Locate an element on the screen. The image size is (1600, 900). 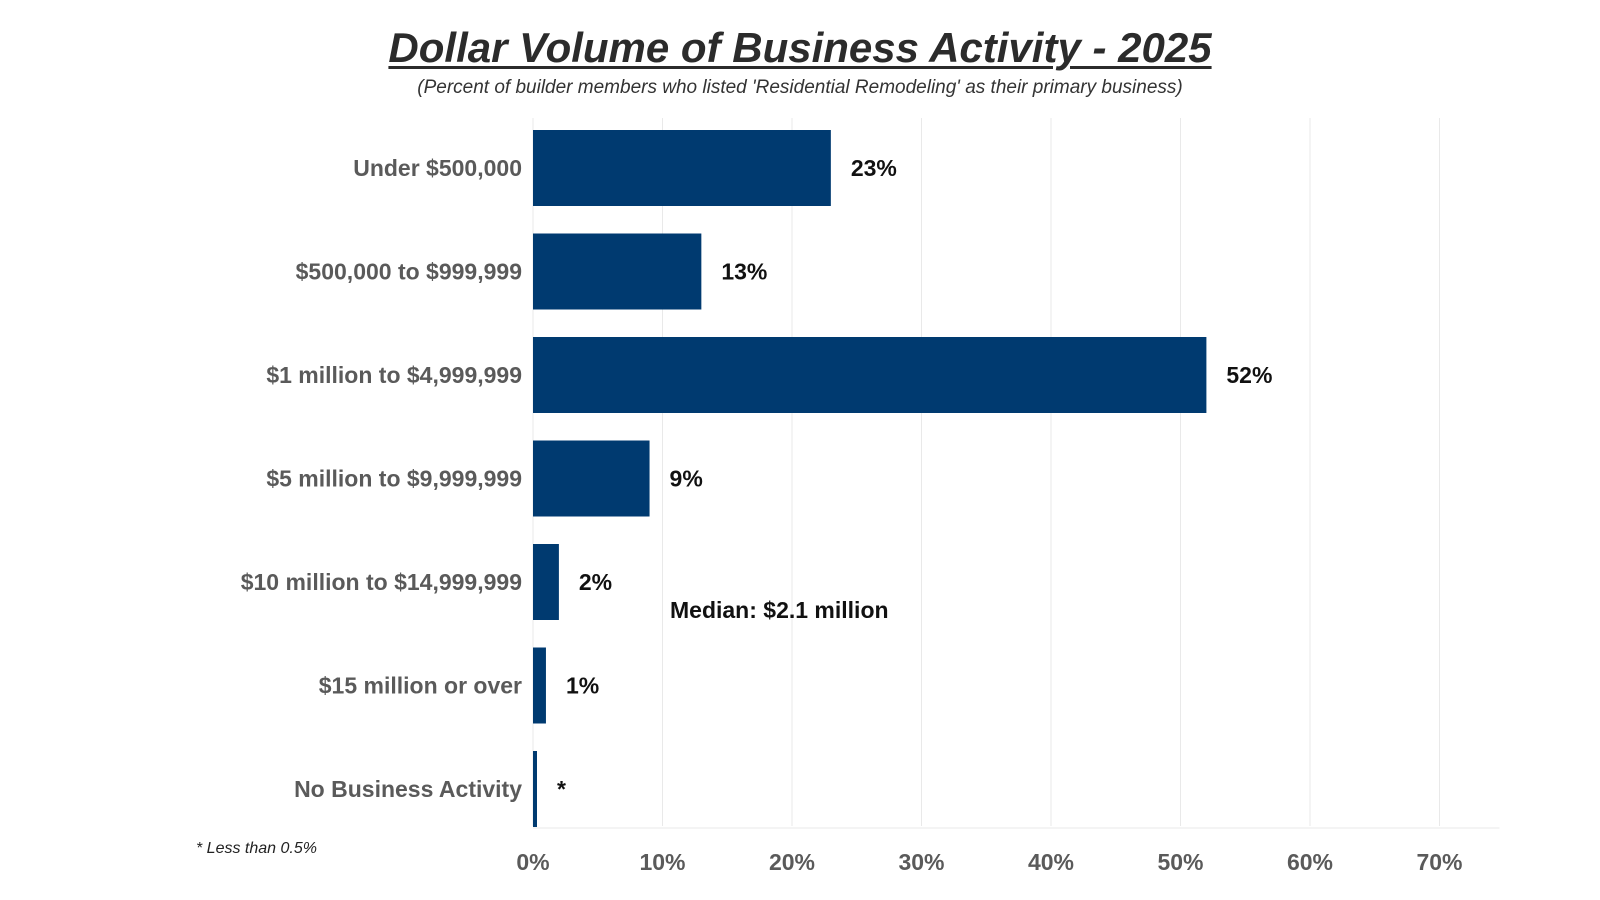
value-label: * is located at coordinates (561, 789).